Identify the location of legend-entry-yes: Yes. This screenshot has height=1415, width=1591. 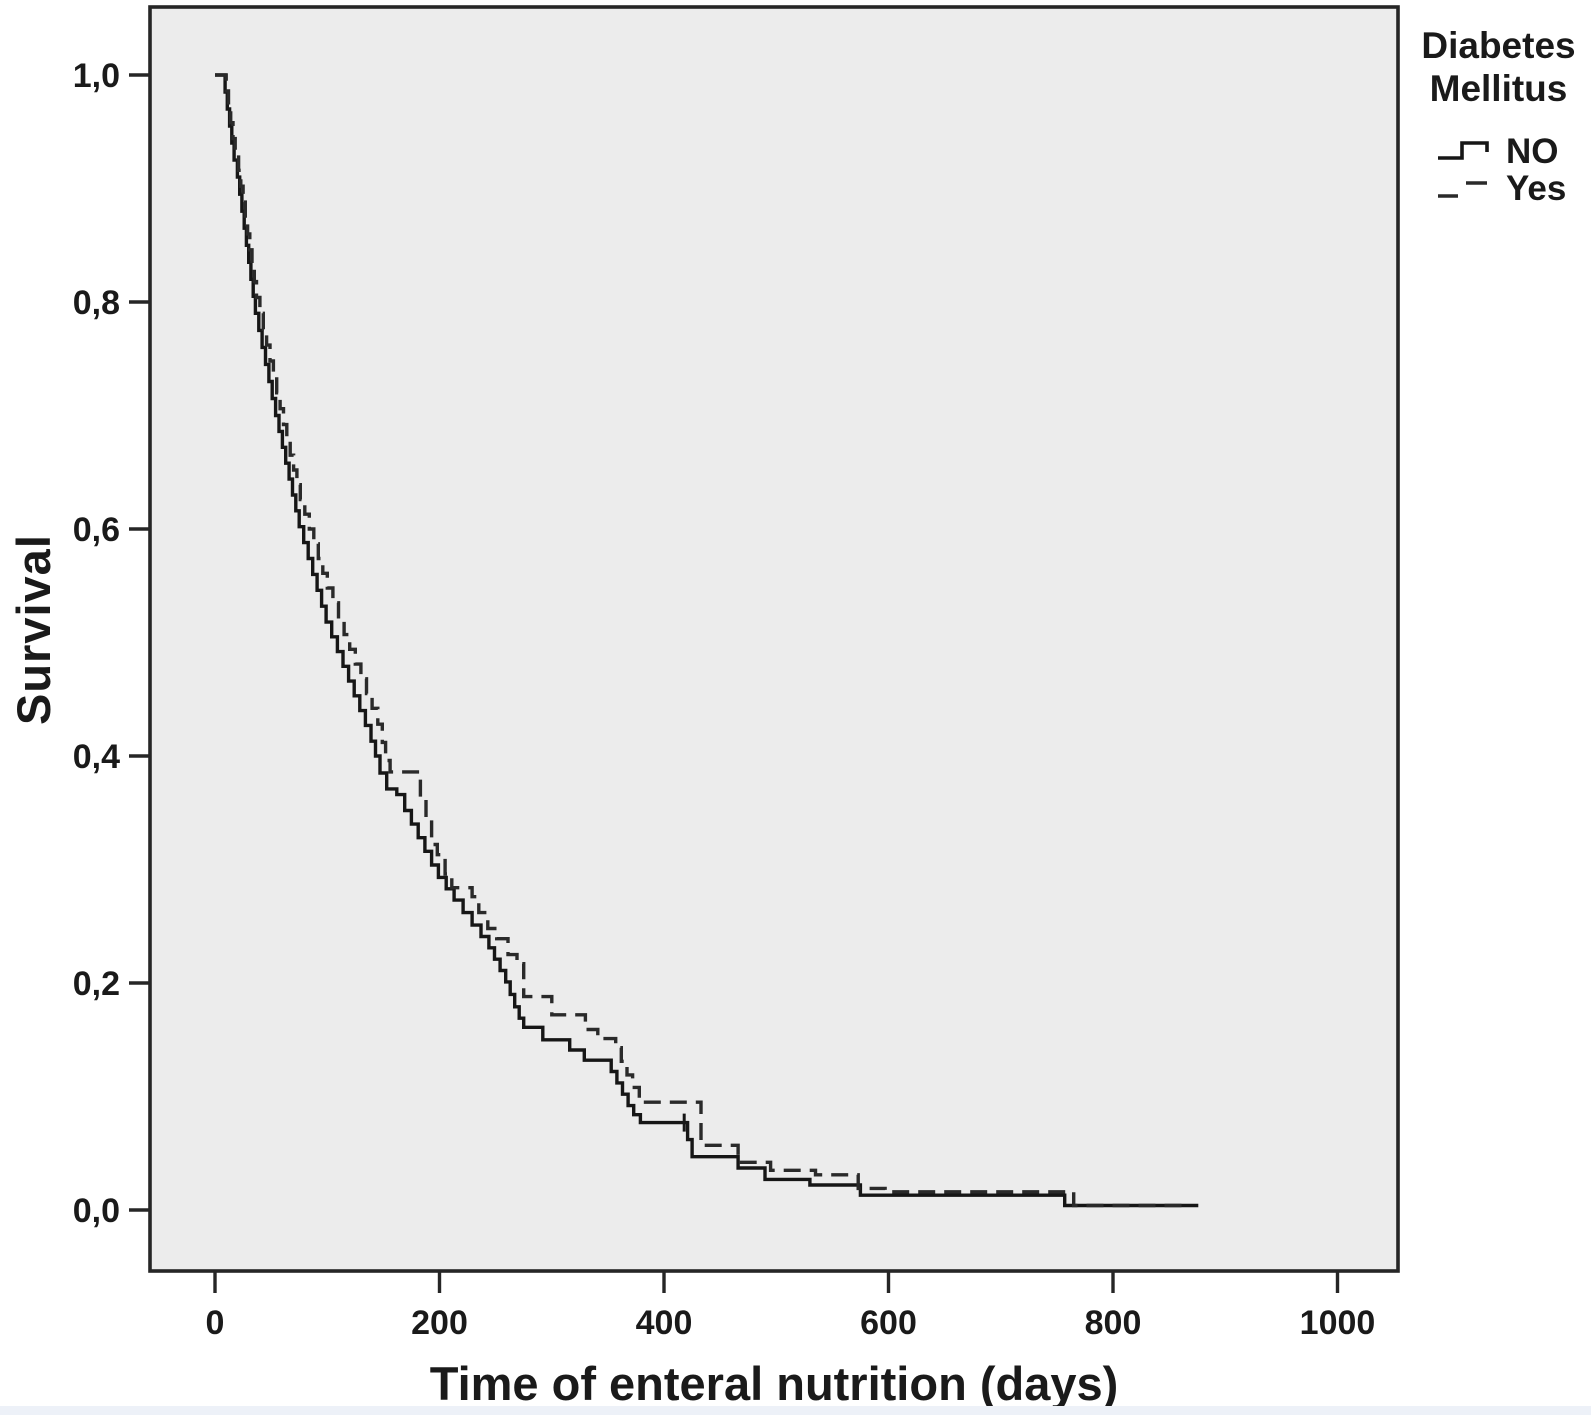
(1513, 188).